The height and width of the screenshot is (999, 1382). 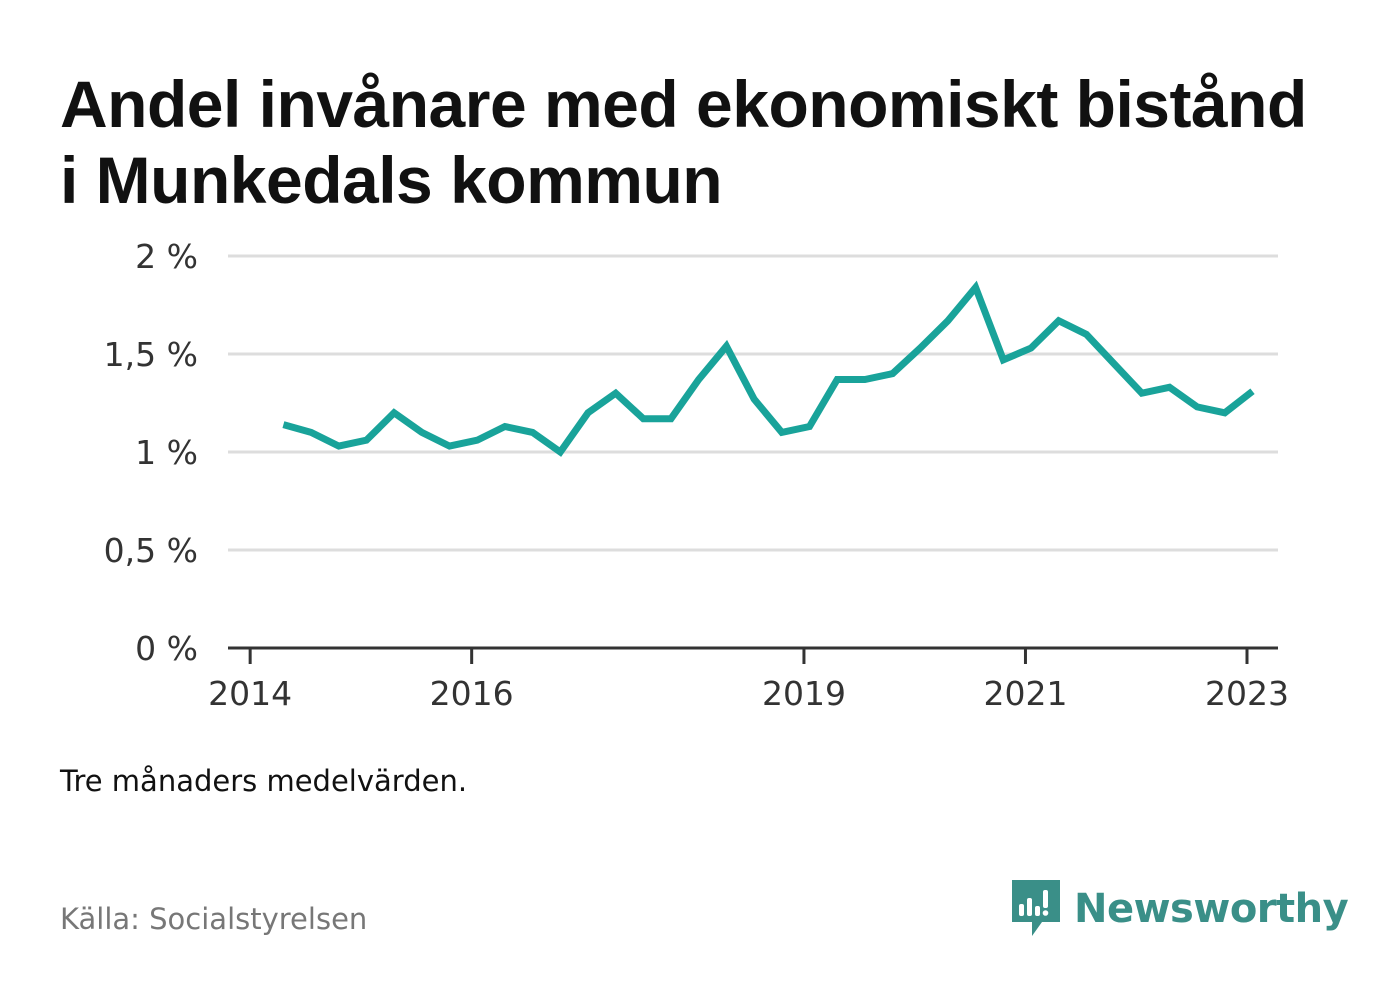 I want to click on y-axis-labels: 0 % 0,5 % 1 % 1,5 % 2 %, so click(x=151, y=452).